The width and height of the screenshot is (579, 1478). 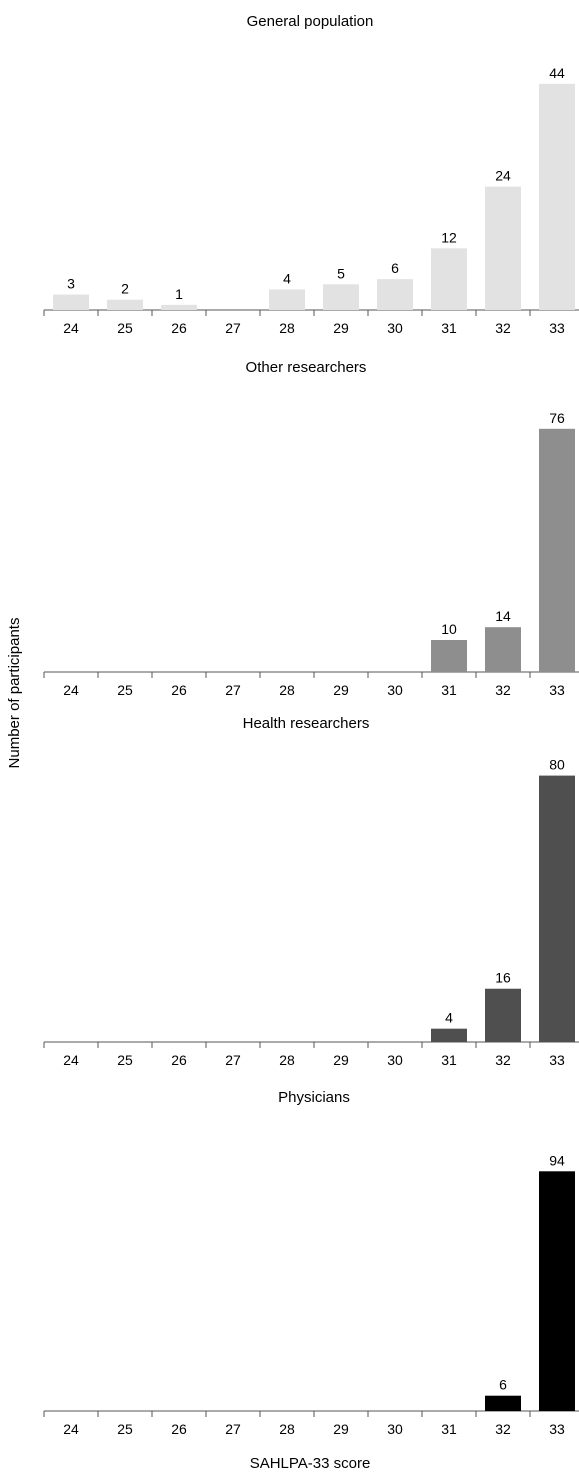 What do you see at coordinates (557, 1160) in the screenshot?
I see `data-label: 94` at bounding box center [557, 1160].